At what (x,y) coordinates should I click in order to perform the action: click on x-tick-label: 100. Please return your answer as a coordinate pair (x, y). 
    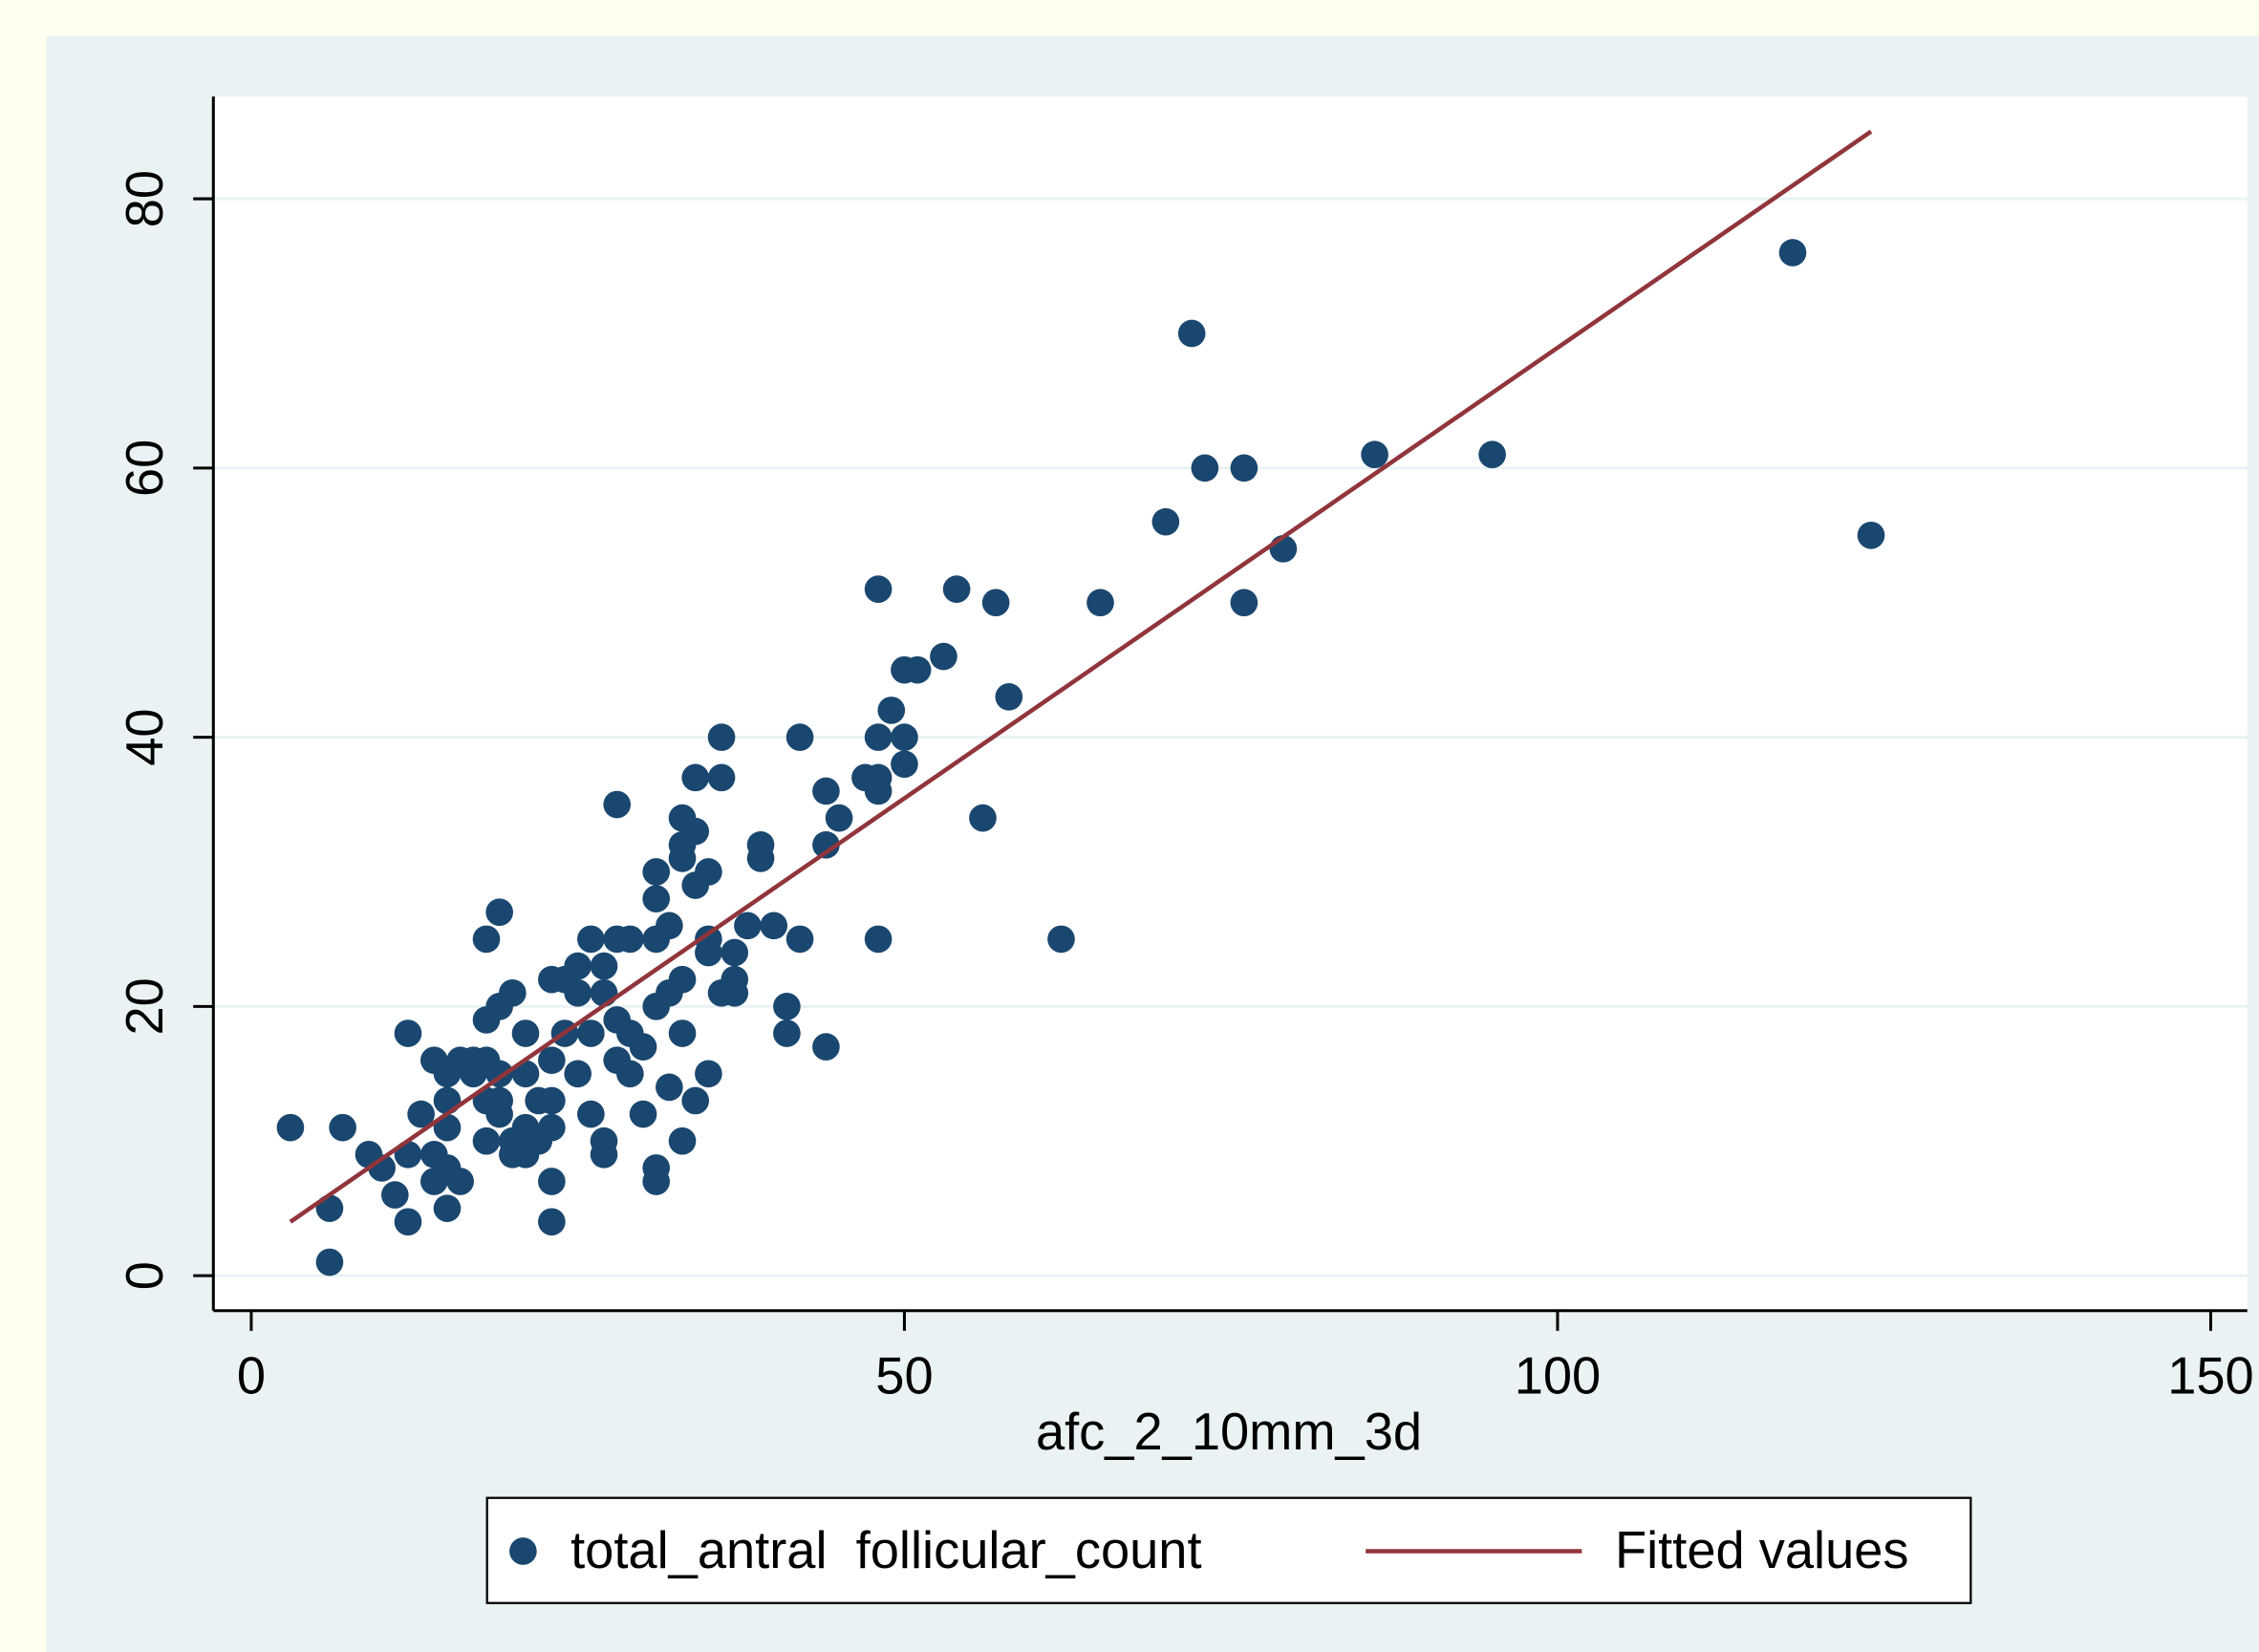
    Looking at the image, I should click on (1558, 1376).